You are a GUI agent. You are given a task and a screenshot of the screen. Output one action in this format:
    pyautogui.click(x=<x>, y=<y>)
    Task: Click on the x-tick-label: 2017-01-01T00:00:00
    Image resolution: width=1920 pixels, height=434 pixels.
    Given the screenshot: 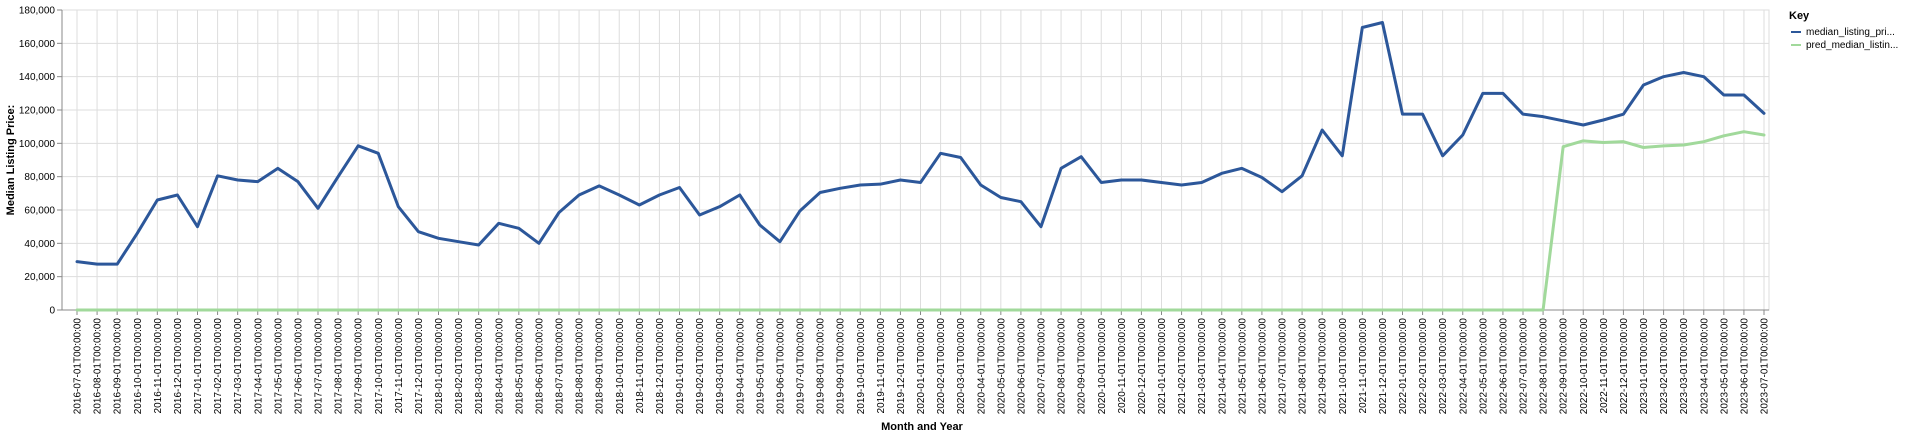 What is the action you would take?
    pyautogui.click(x=198, y=366)
    